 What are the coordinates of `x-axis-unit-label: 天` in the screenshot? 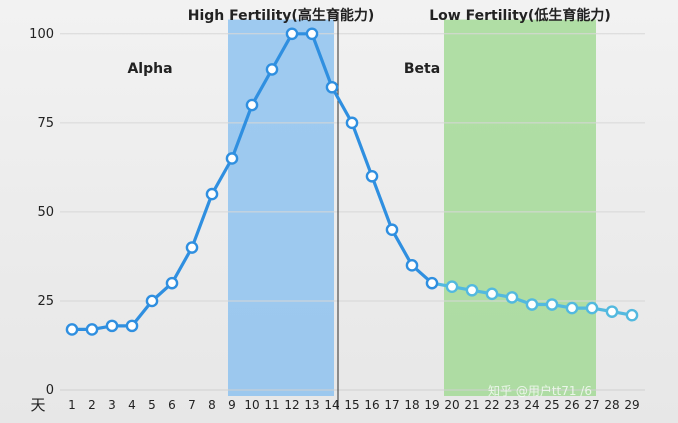 It's located at (37, 405).